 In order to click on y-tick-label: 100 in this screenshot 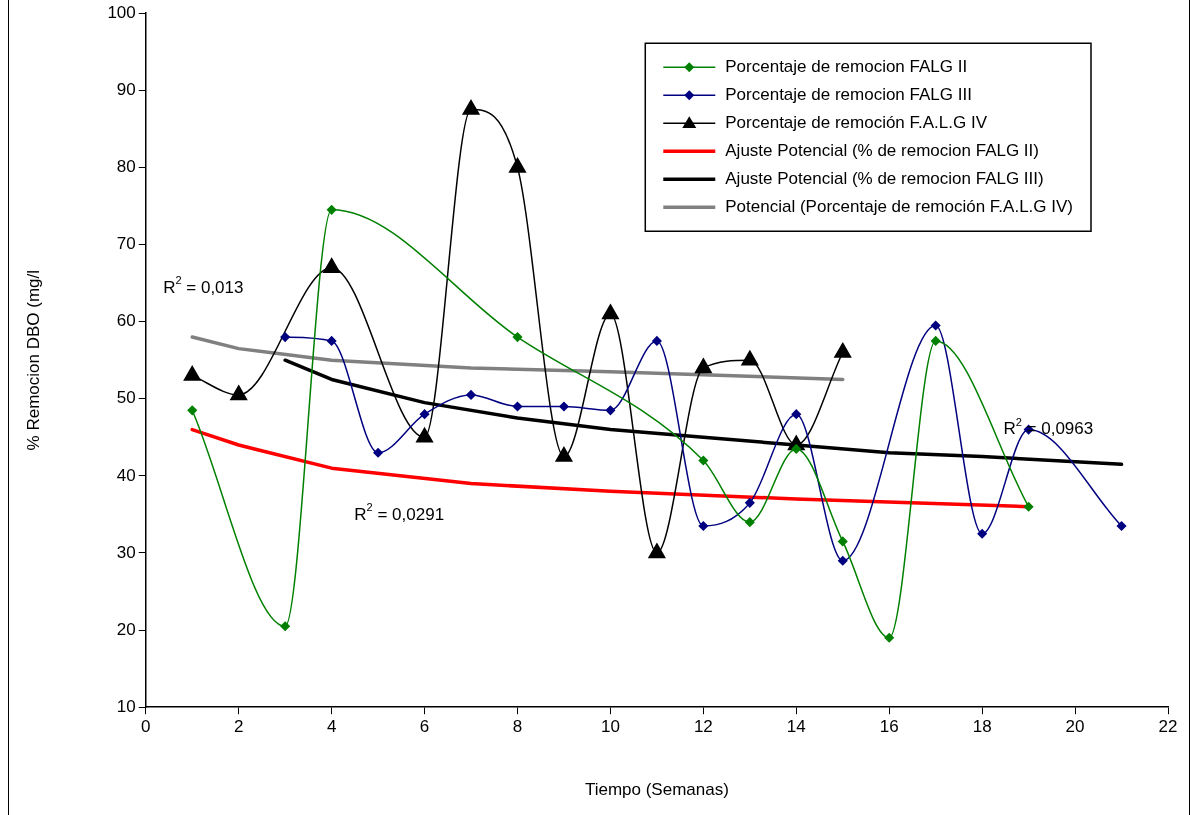, I will do `click(121, 12)`.